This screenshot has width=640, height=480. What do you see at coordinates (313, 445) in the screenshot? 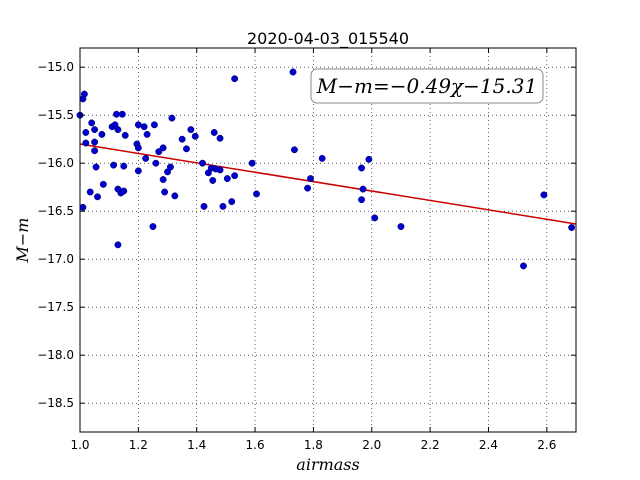
I see `x-tick-label: 1.8` at bounding box center [313, 445].